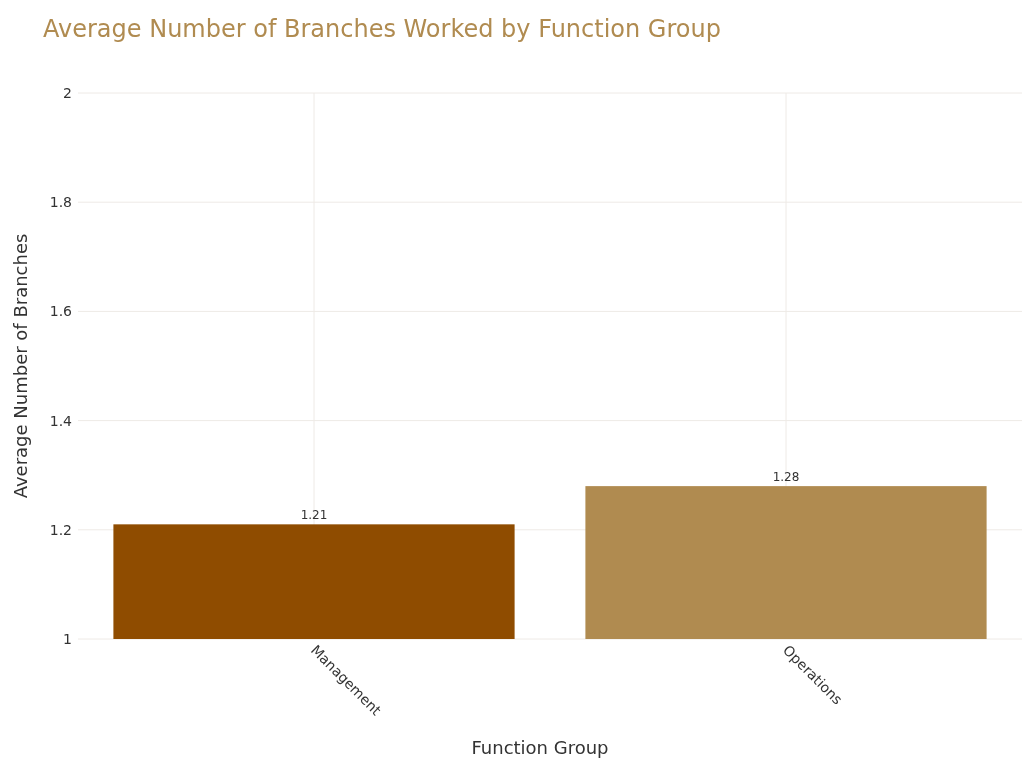 The width and height of the screenshot is (1022, 762). I want to click on y-tick-label: 2, so click(67, 92).